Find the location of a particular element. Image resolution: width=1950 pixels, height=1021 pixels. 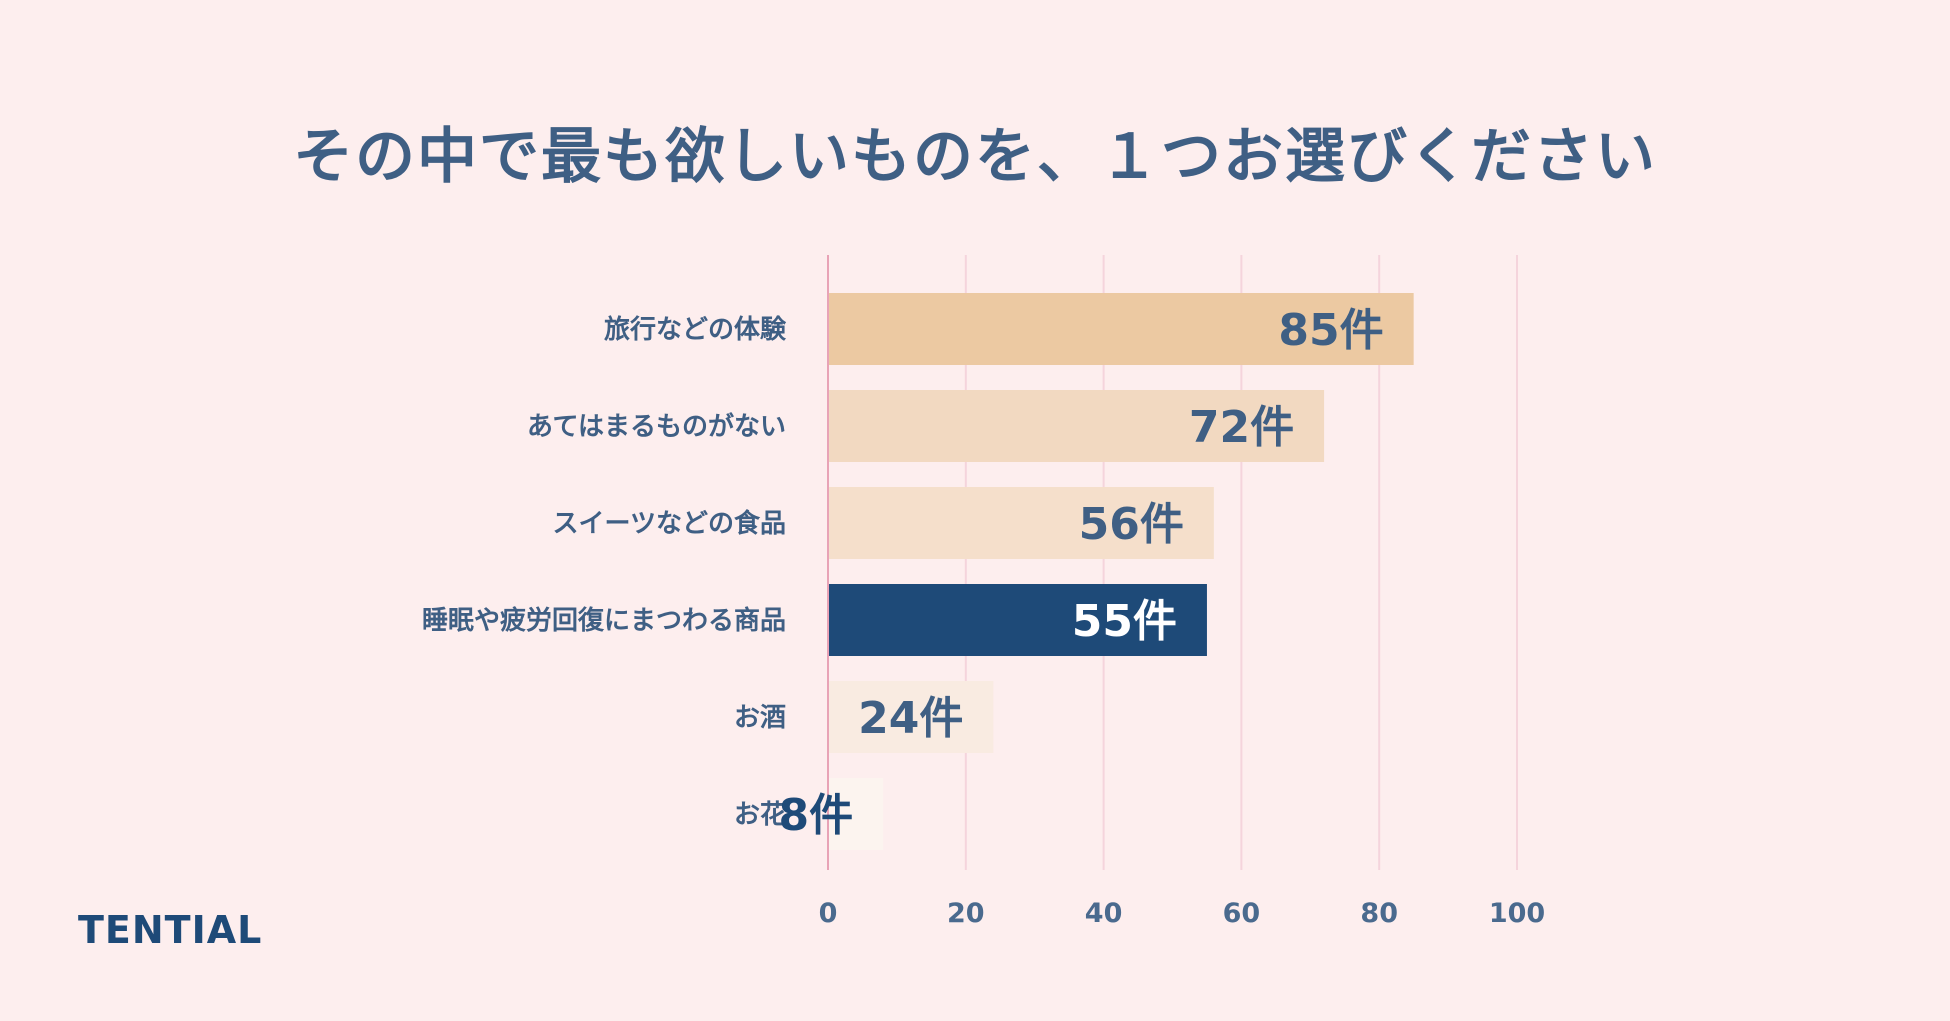

x-tick-label: 0 is located at coordinates (828, 913).